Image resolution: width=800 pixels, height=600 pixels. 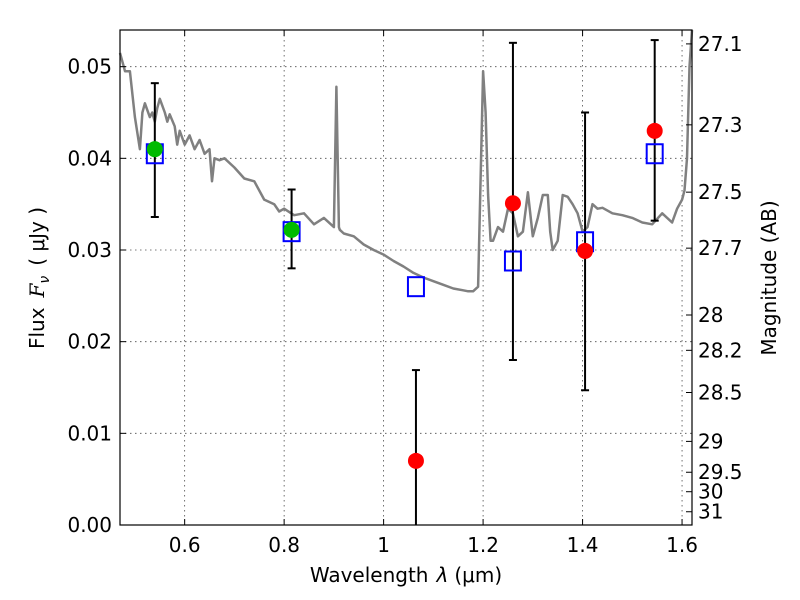 What do you see at coordinates (89, 433) in the screenshot?
I see `y-tick-label: 0.01` at bounding box center [89, 433].